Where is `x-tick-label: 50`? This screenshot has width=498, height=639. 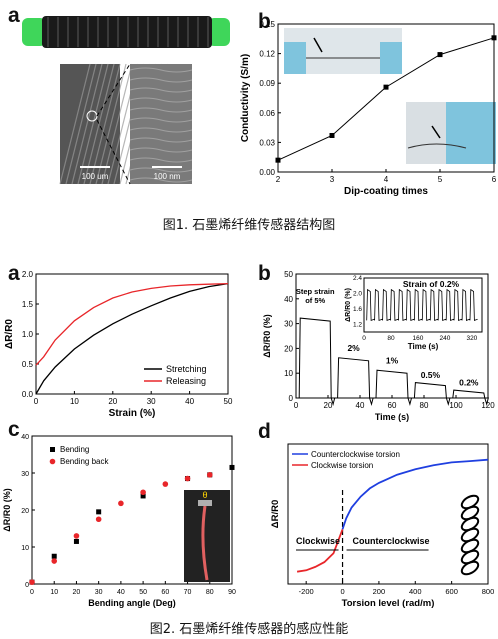 x-tick-label: 50 is located at coordinates (228, 401).